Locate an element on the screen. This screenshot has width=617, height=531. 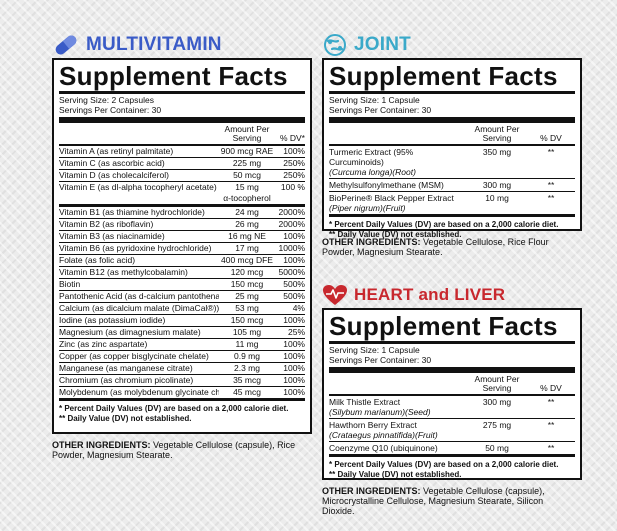
nutrient-name: Folate (as folic acid) is located at coordinates (97, 260).